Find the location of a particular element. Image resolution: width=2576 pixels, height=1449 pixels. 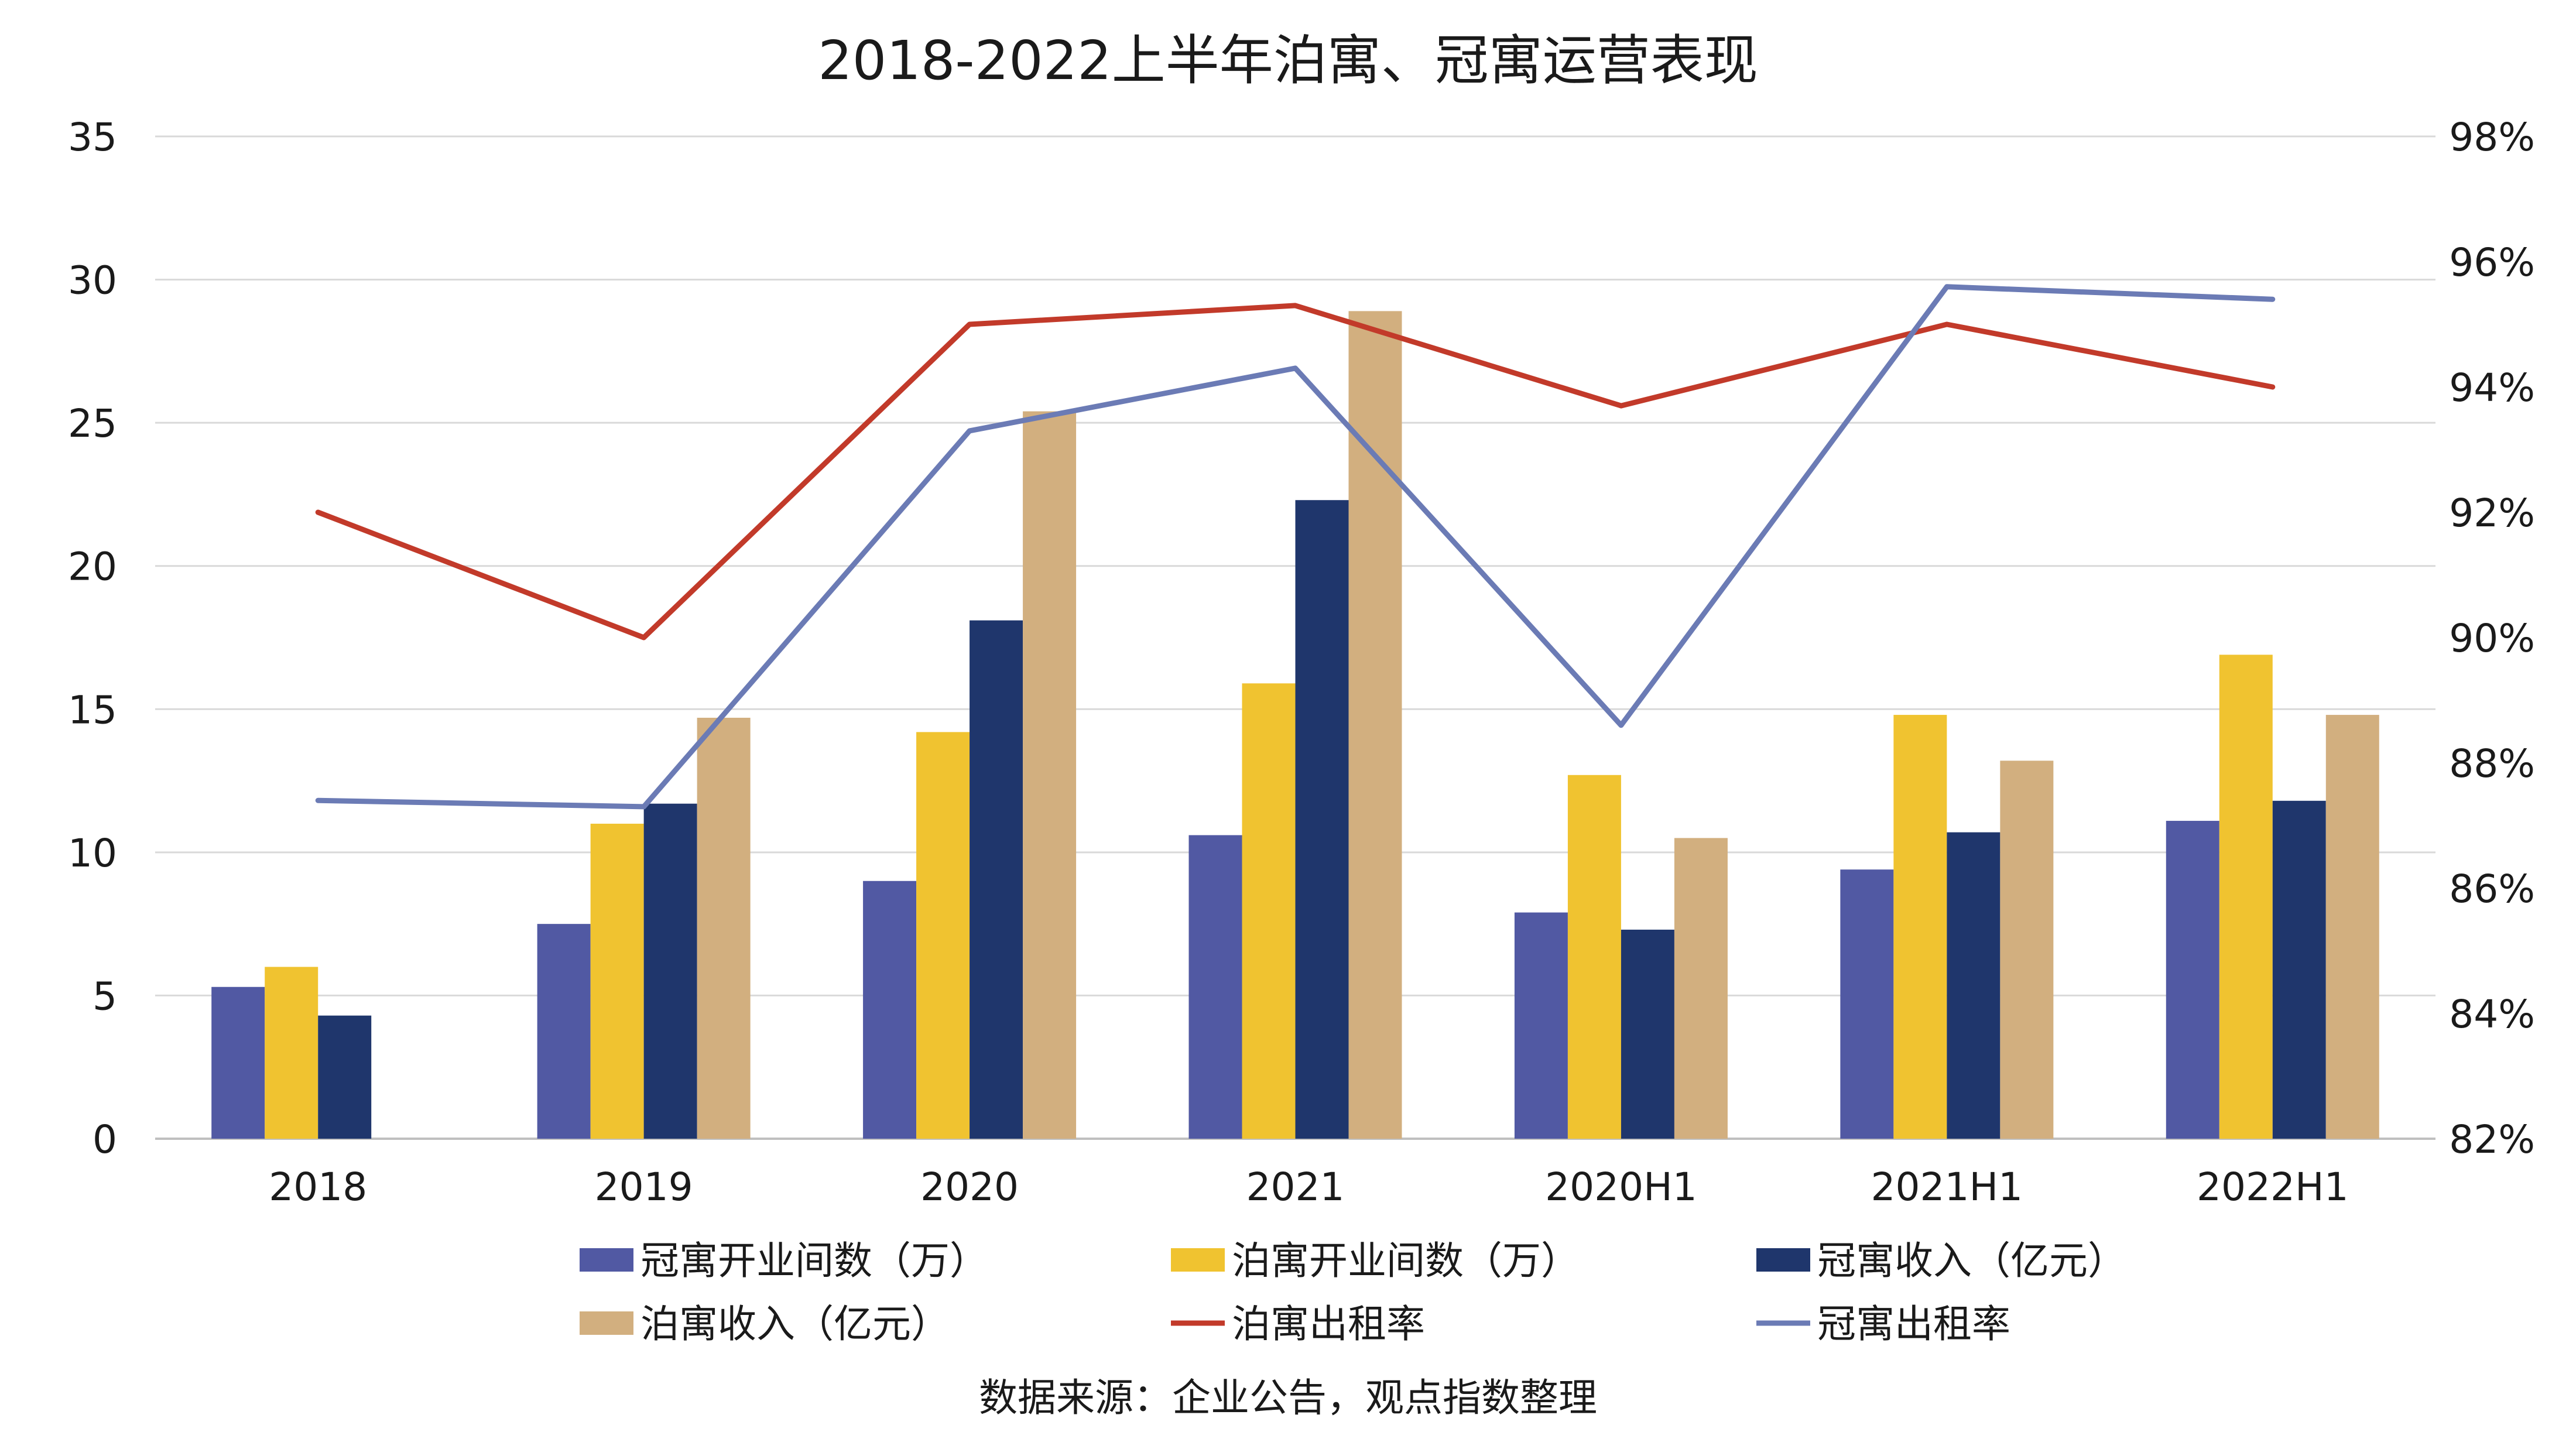

legend-label: 冠寓开业间数（万） is located at coordinates (814, 1260).